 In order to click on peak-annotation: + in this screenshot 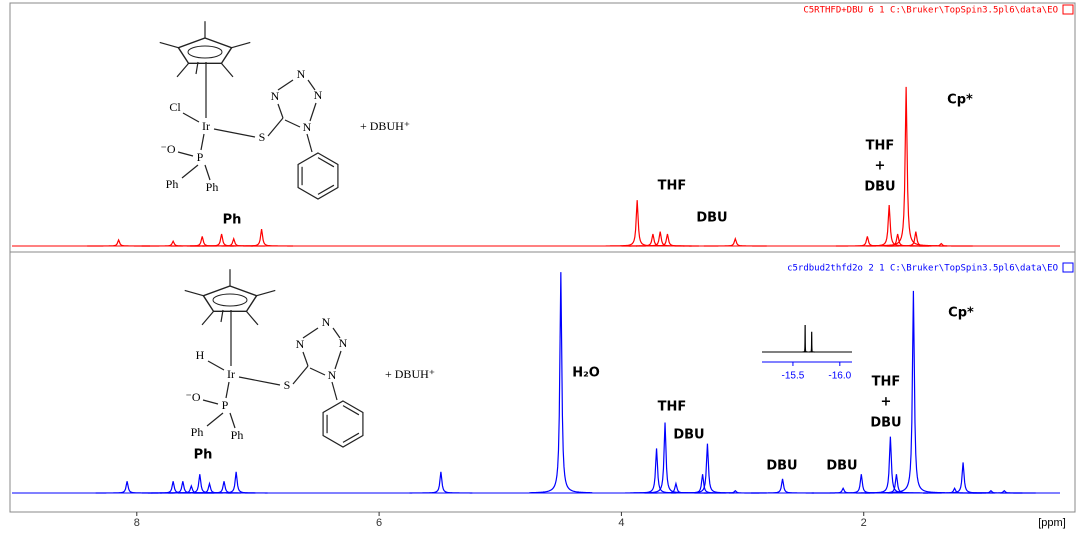, I will do `click(886, 402)`.